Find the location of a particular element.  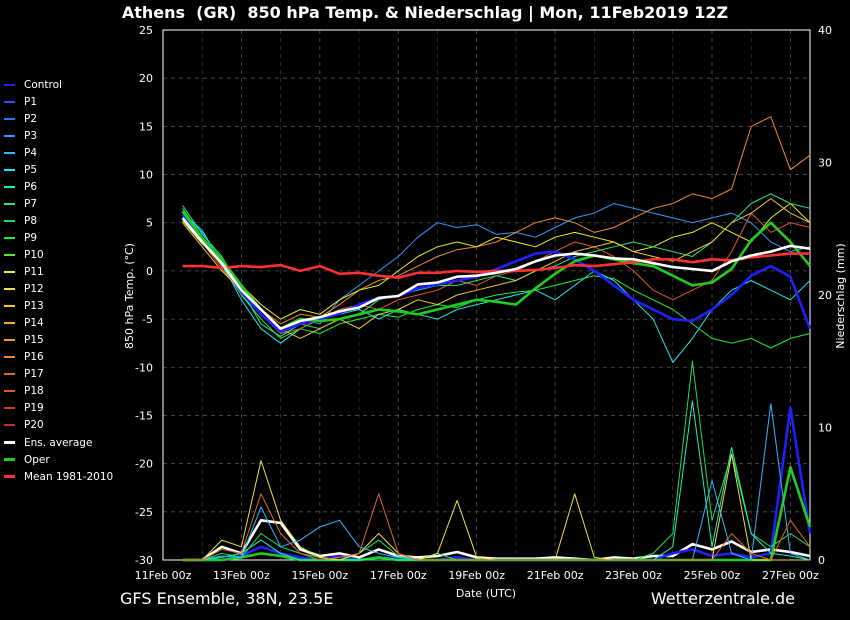

legend-label: P5 is located at coordinates (31, 169).